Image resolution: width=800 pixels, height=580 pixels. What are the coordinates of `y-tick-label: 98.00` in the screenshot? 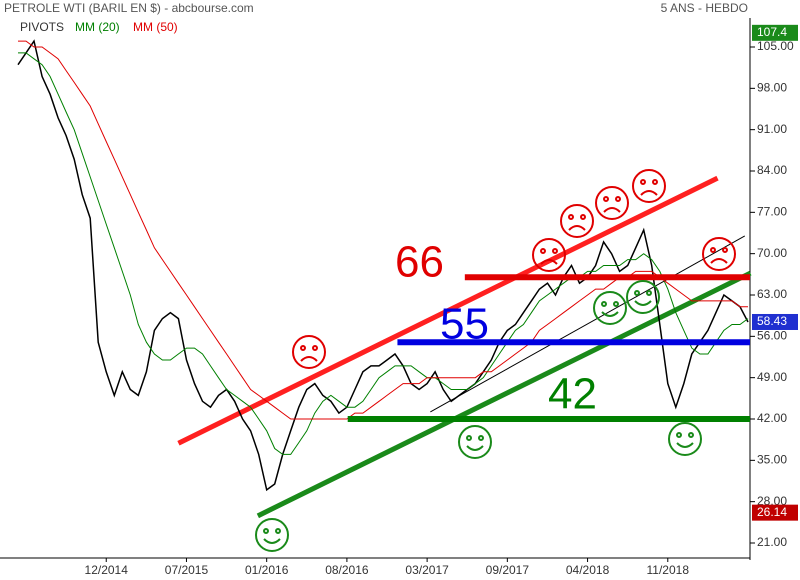 It's located at (772, 88).